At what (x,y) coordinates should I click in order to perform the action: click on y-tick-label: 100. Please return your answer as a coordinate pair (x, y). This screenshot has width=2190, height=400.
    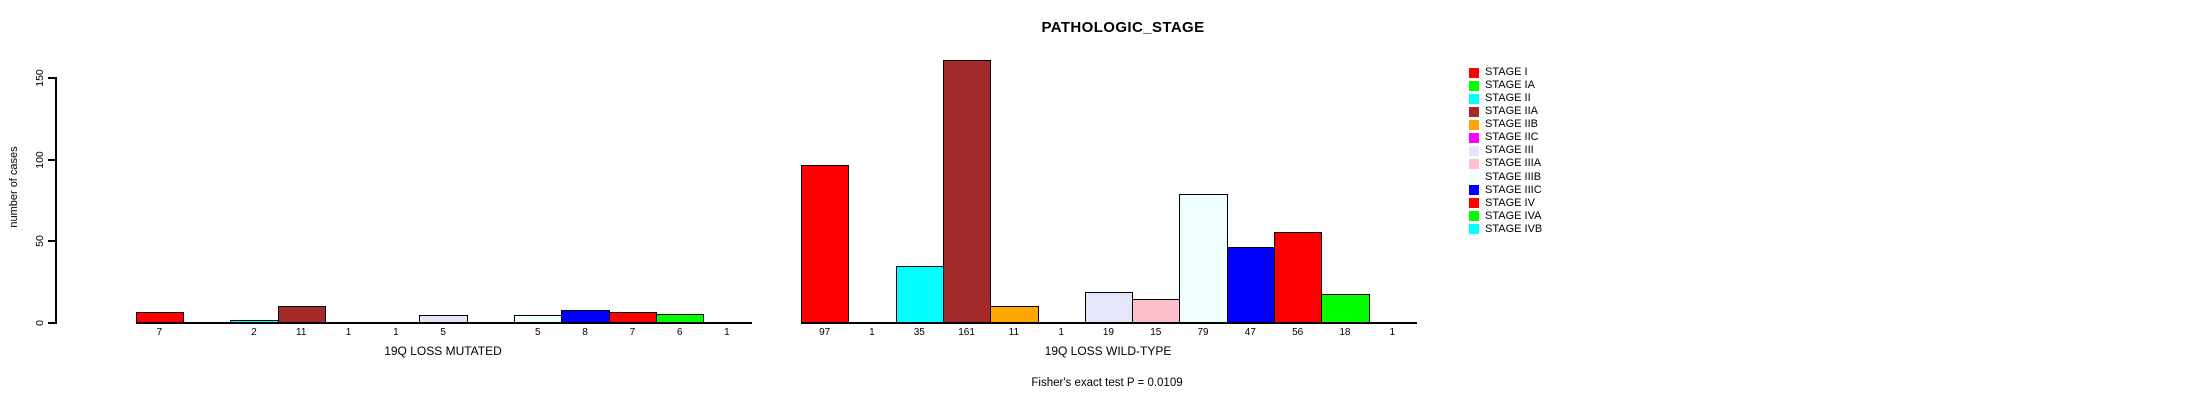
    Looking at the image, I should click on (40, 159).